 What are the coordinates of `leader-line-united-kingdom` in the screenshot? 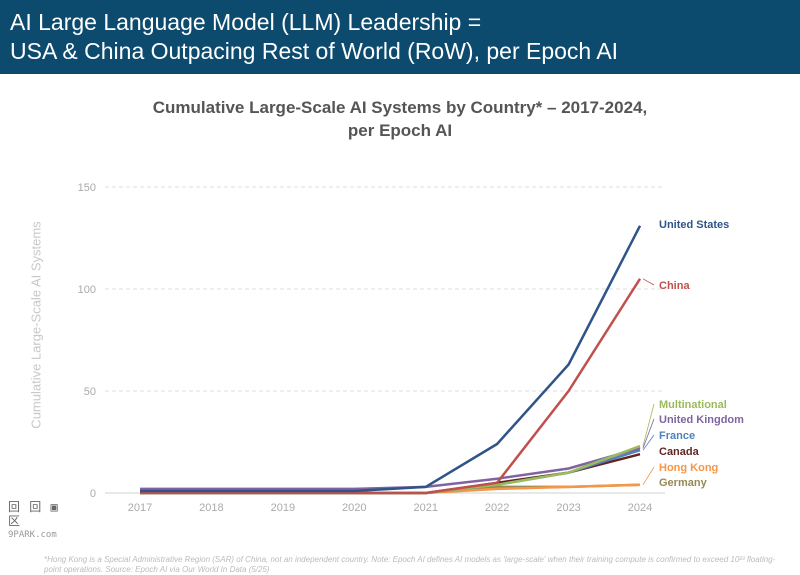 It's located at (648, 433).